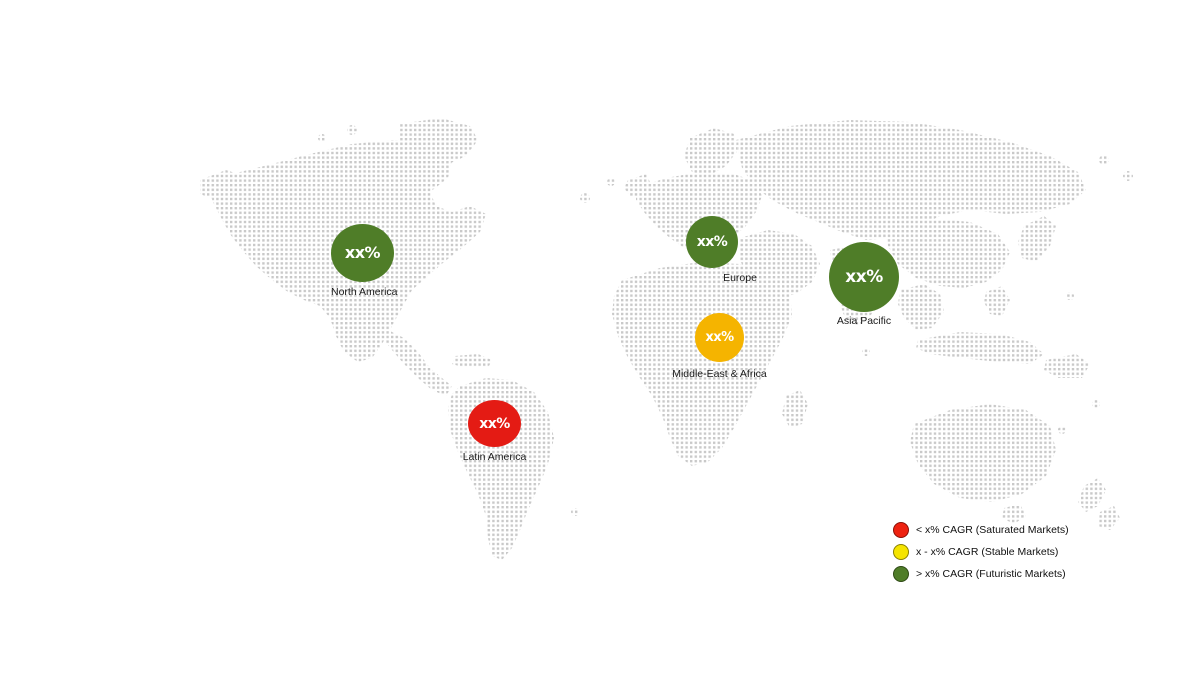 The image size is (1200, 675). I want to click on bubble-value-latin-america: xx%, so click(494, 423).